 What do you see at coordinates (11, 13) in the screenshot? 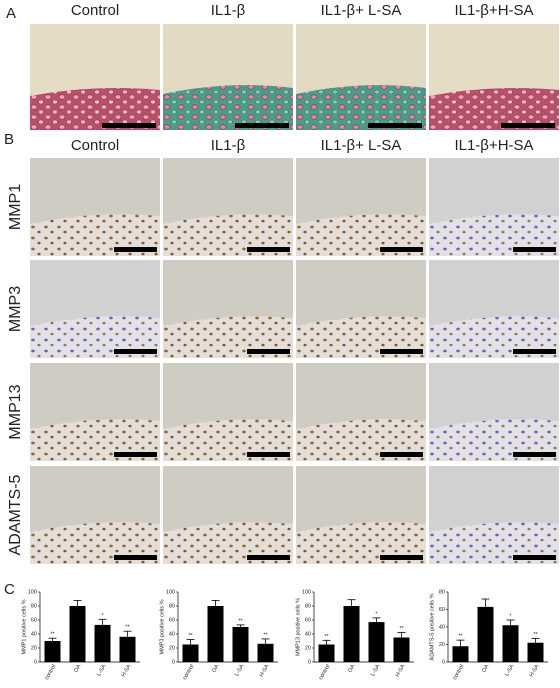
I see `panel-label: A` at bounding box center [11, 13].